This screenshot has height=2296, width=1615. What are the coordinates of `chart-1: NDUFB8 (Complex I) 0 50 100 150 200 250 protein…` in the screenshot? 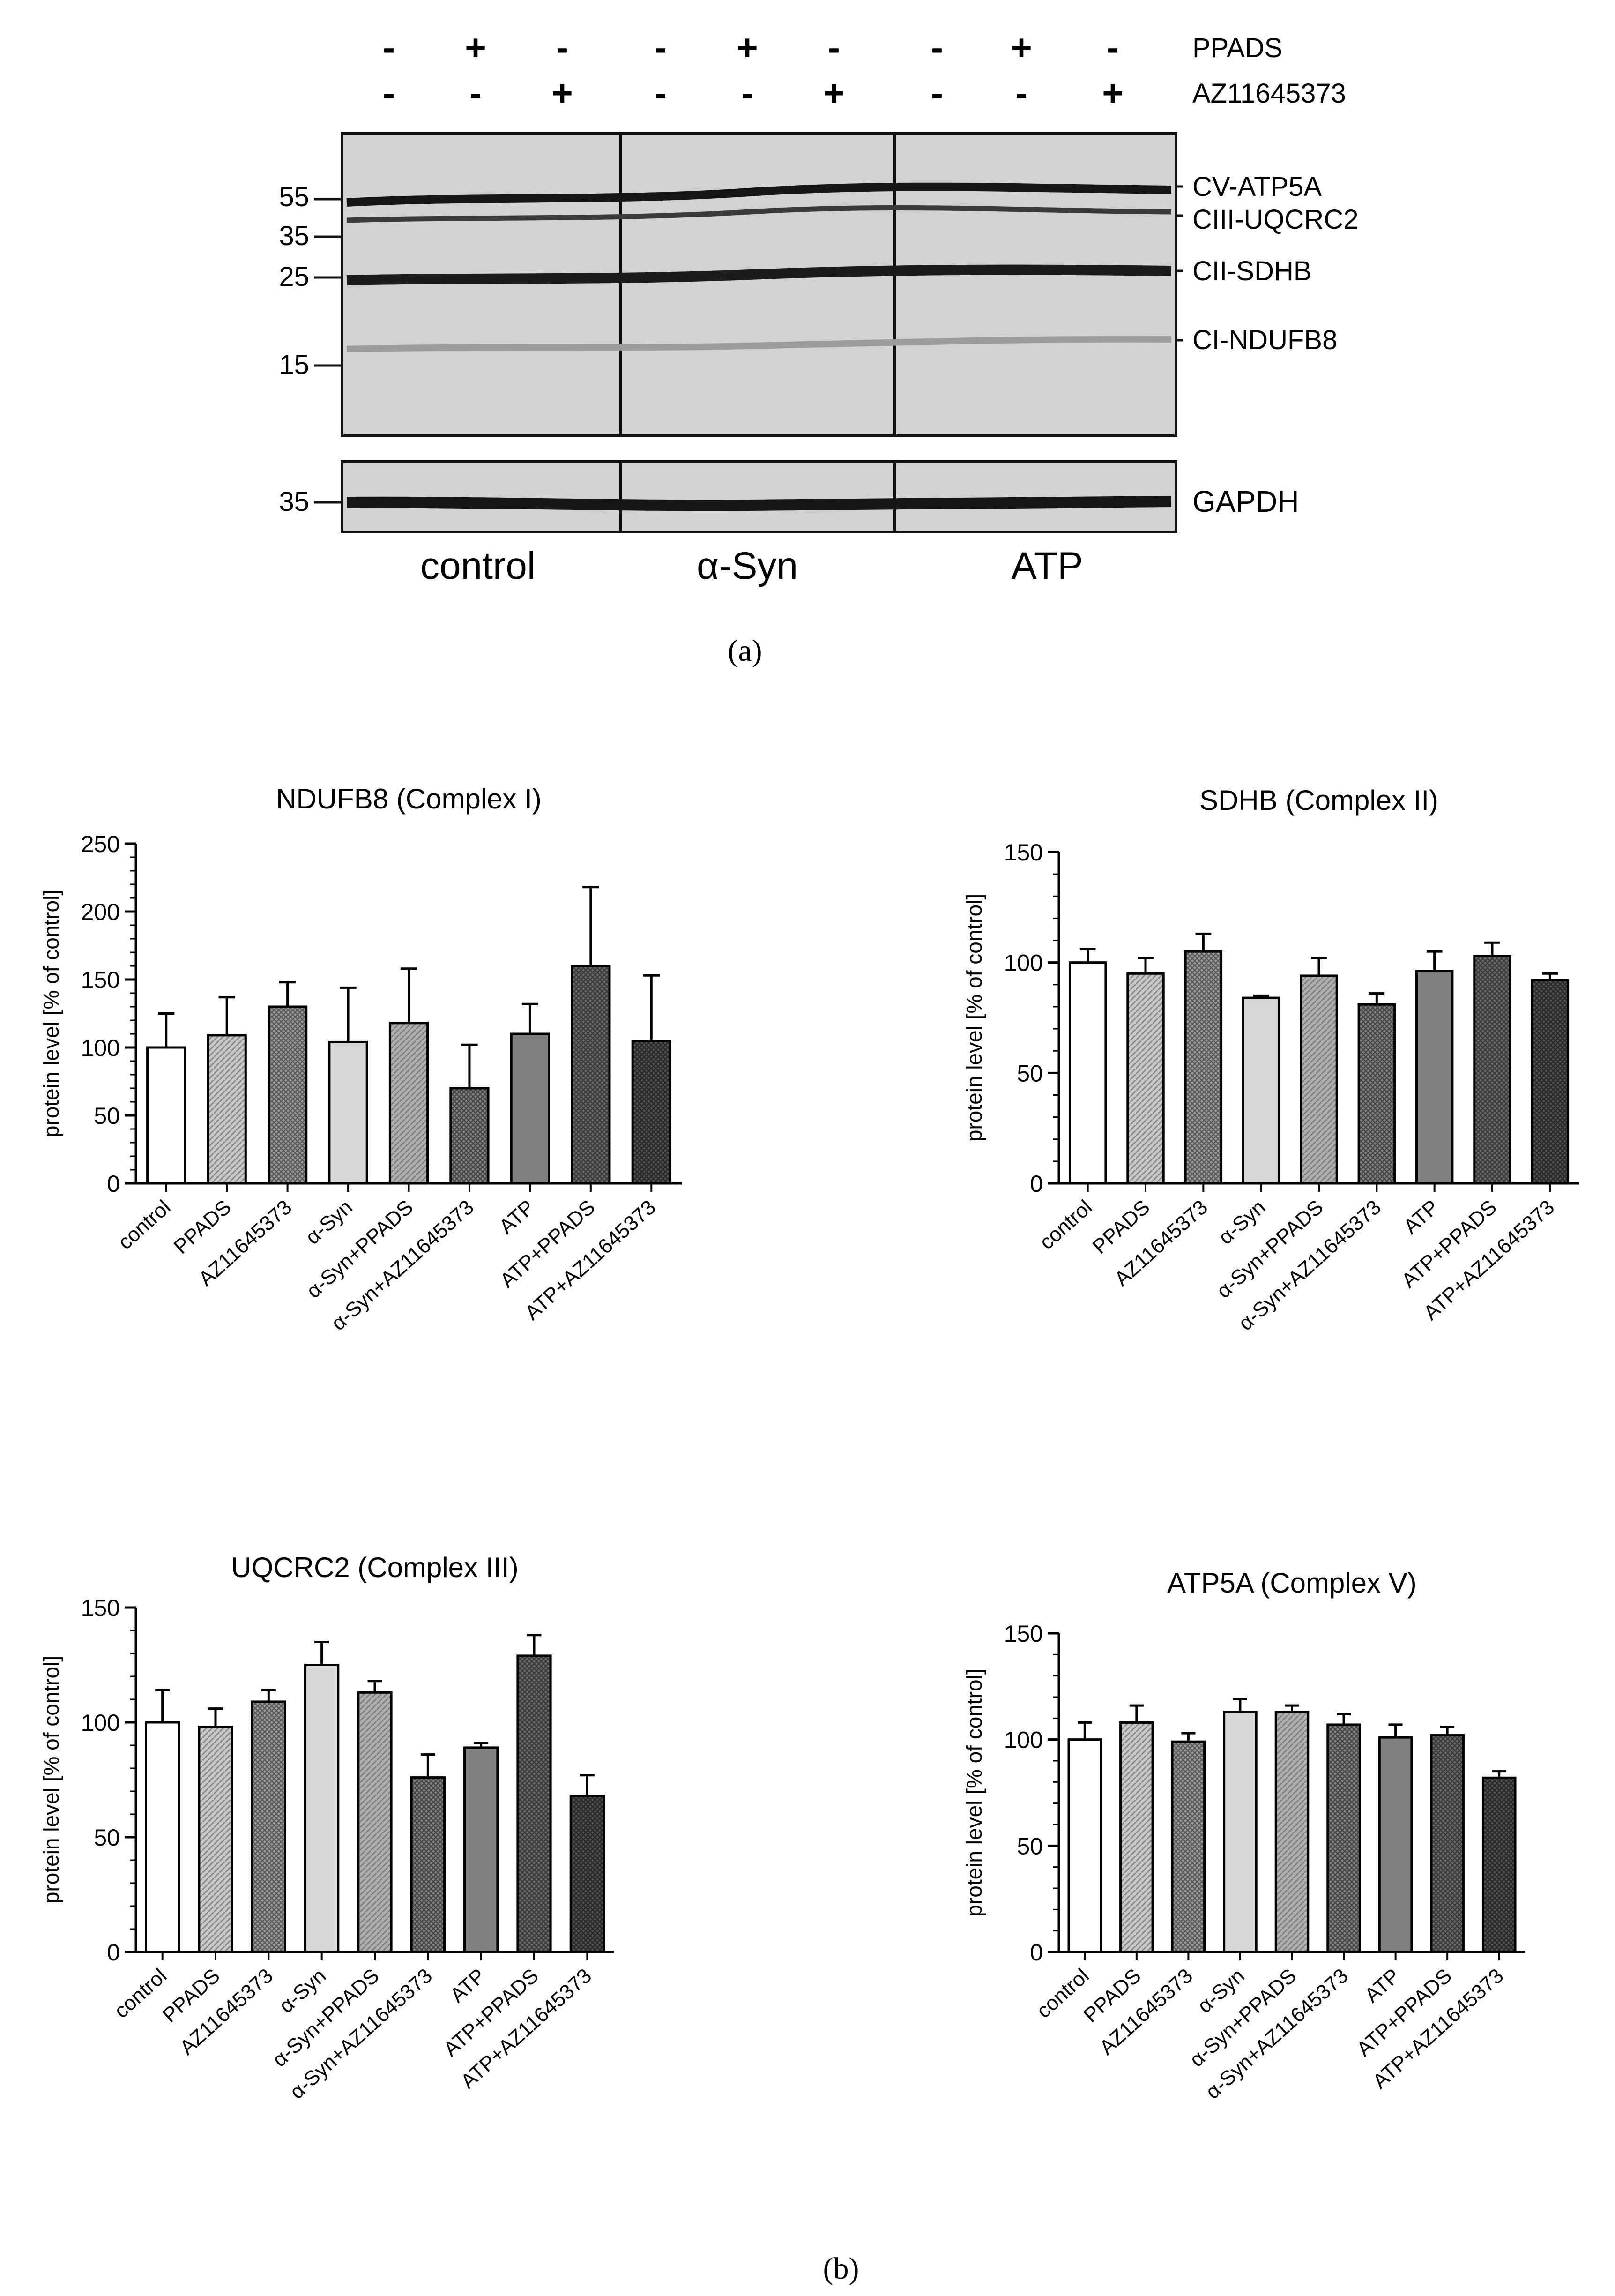 It's located at (360, 1059).